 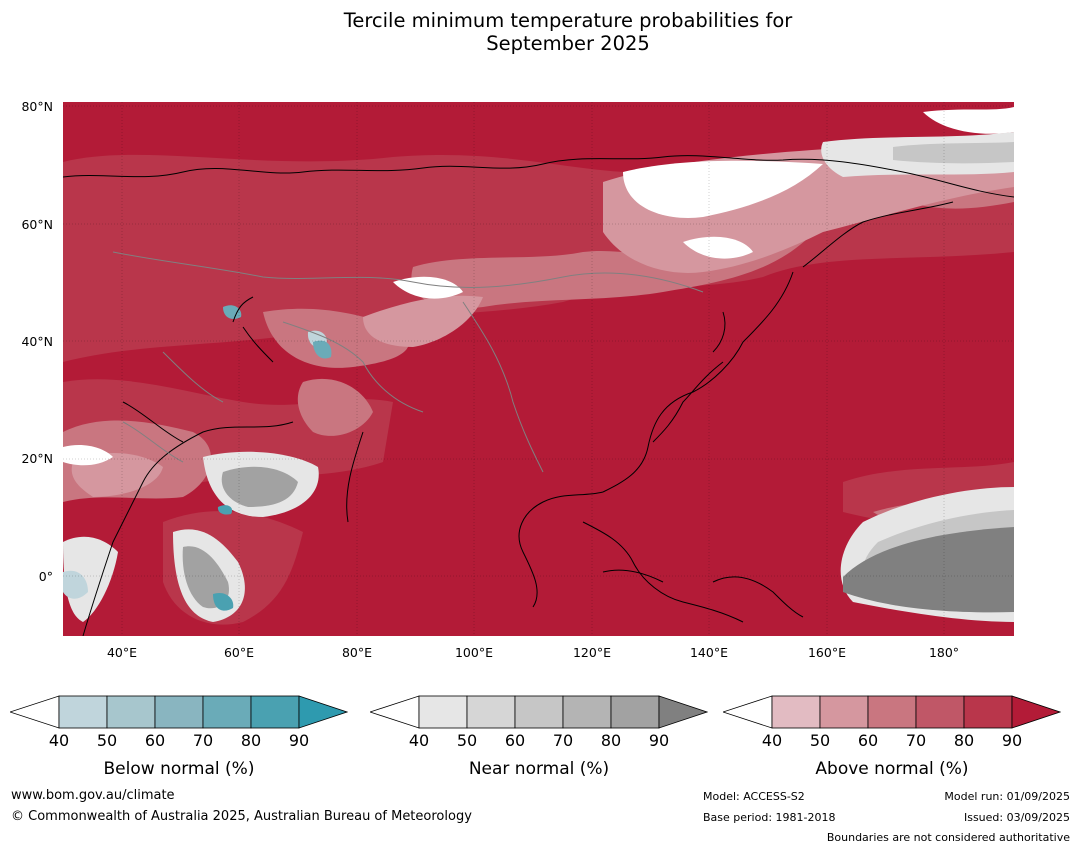 What do you see at coordinates (892, 769) in the screenshot?
I see `colorbar-above-label: Above normal (%)` at bounding box center [892, 769].